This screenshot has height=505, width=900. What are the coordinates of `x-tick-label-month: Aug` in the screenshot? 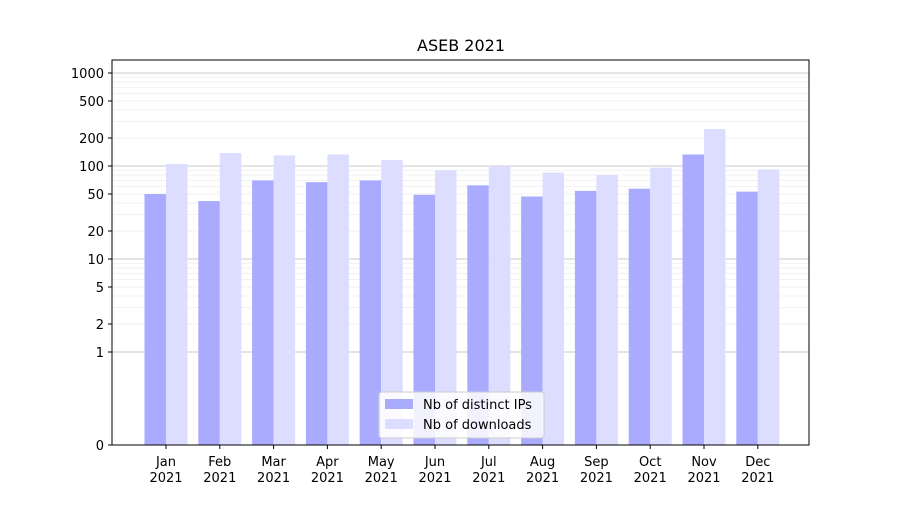 It's located at (542, 462).